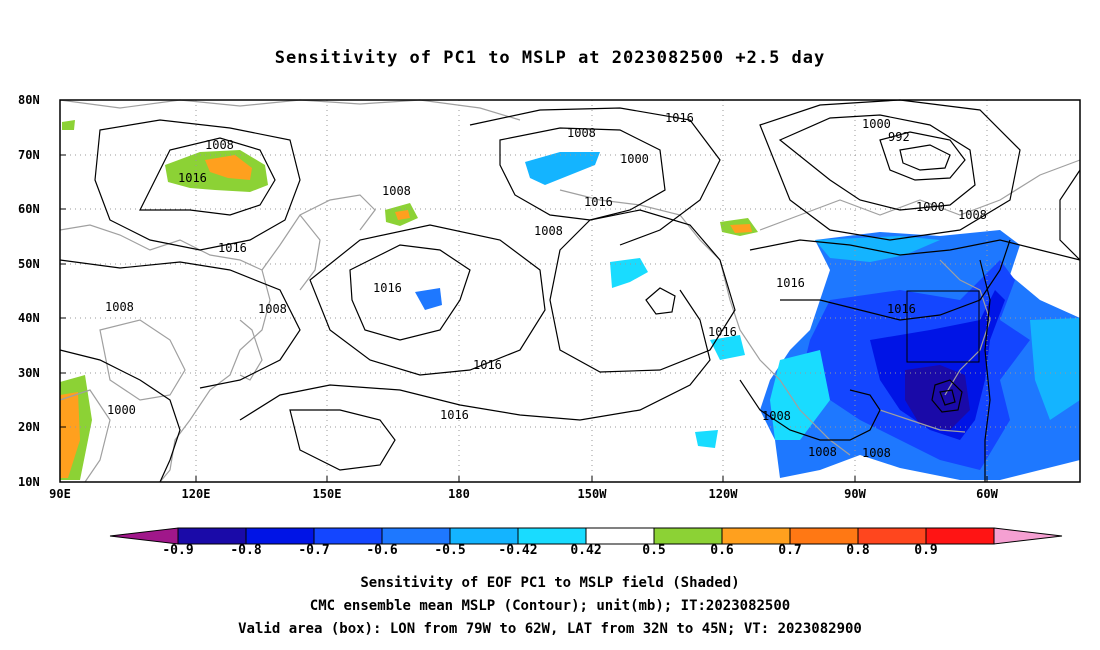 Image resolution: width=1100 pixels, height=650 pixels. Describe the element at coordinates (196, 494) in the screenshot. I see `lon-label: 120E` at that location.